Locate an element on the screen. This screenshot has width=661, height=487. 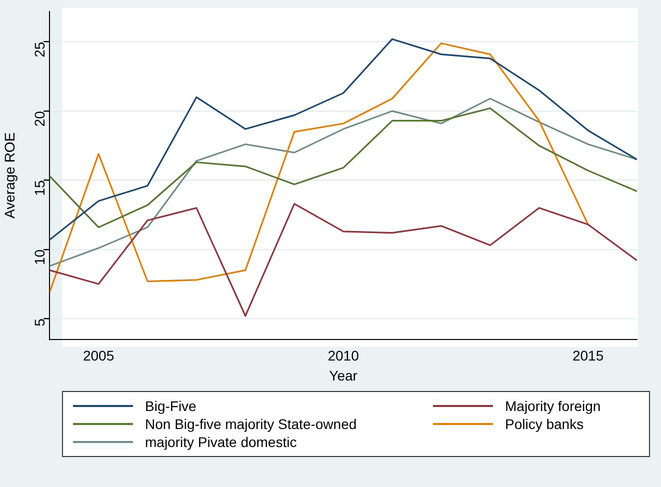
y-tick-label: 5 is located at coordinates (39, 322).